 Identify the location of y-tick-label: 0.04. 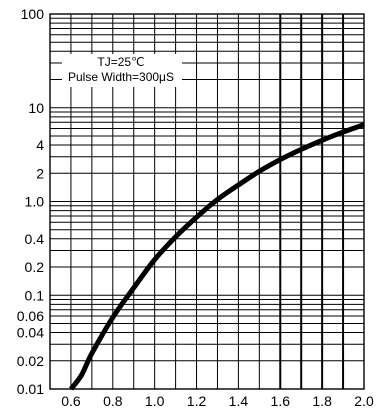
(30, 333).